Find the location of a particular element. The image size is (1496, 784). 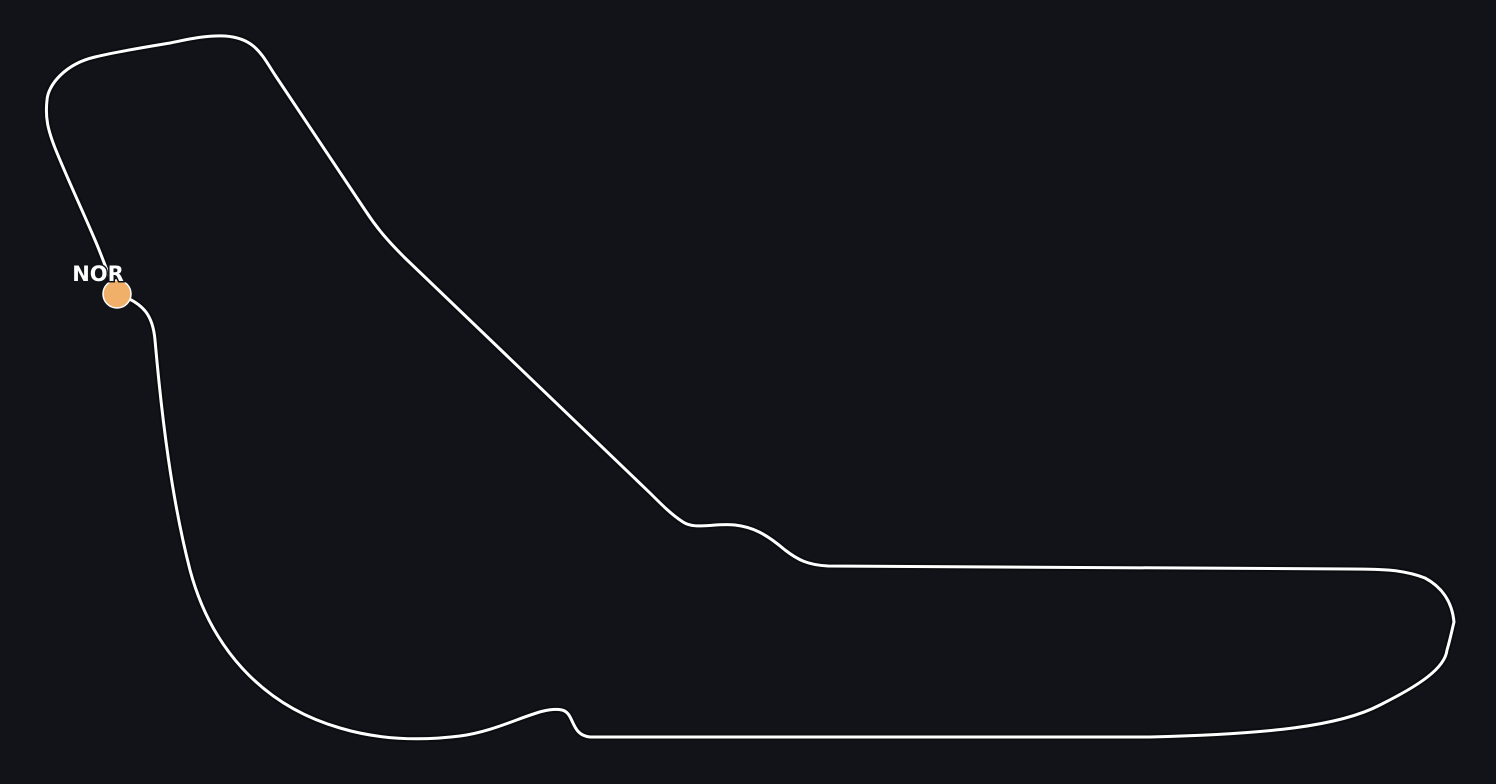

driver-label: NOR is located at coordinates (98, 274).